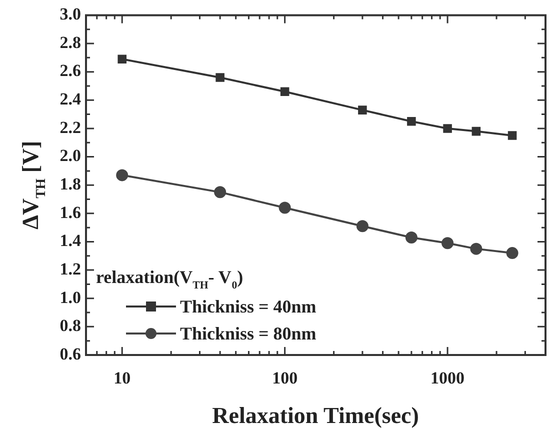 This screenshot has width=552, height=433. Describe the element at coordinates (248, 334) in the screenshot. I see `legend-label: Thickniss = 80nm` at that location.